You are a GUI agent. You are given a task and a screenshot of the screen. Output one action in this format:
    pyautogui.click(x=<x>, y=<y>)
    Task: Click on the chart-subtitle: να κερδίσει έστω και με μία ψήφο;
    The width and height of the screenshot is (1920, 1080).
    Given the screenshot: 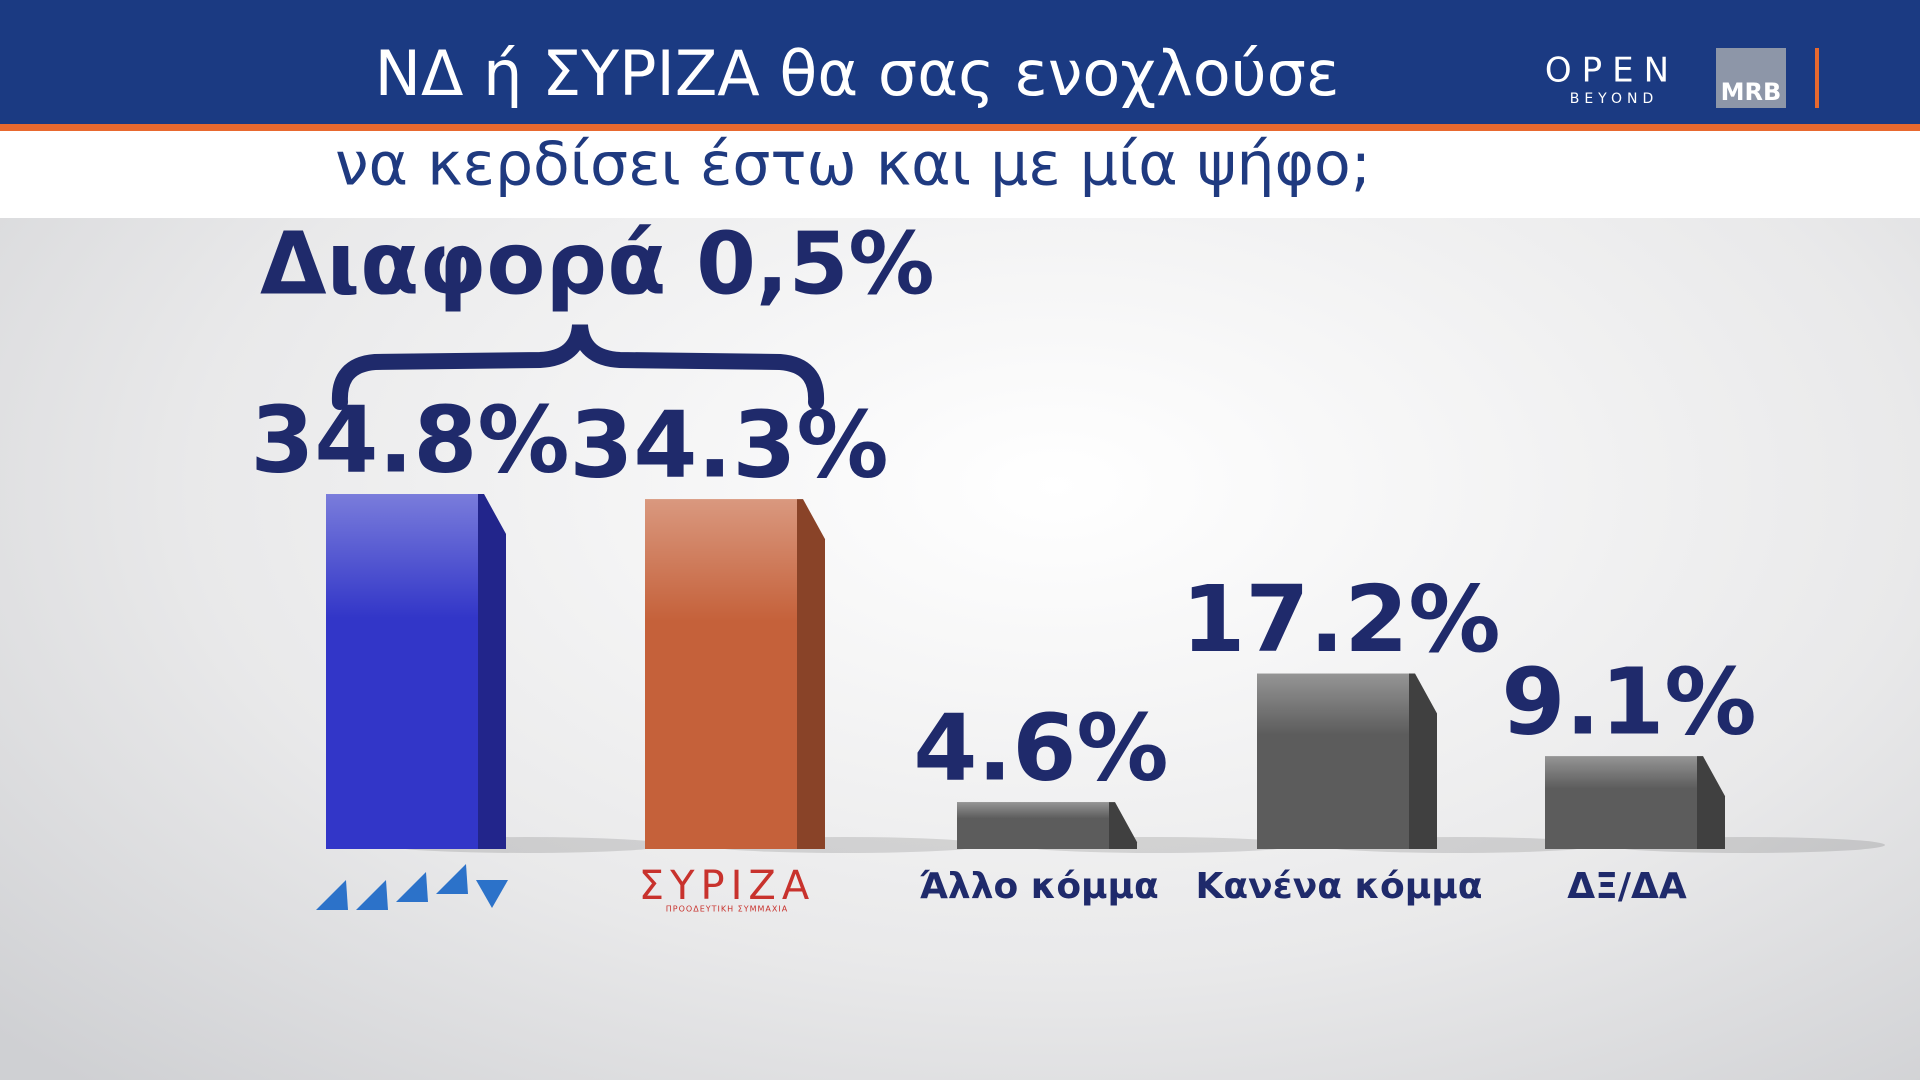 What is the action you would take?
    pyautogui.click(x=853, y=165)
    